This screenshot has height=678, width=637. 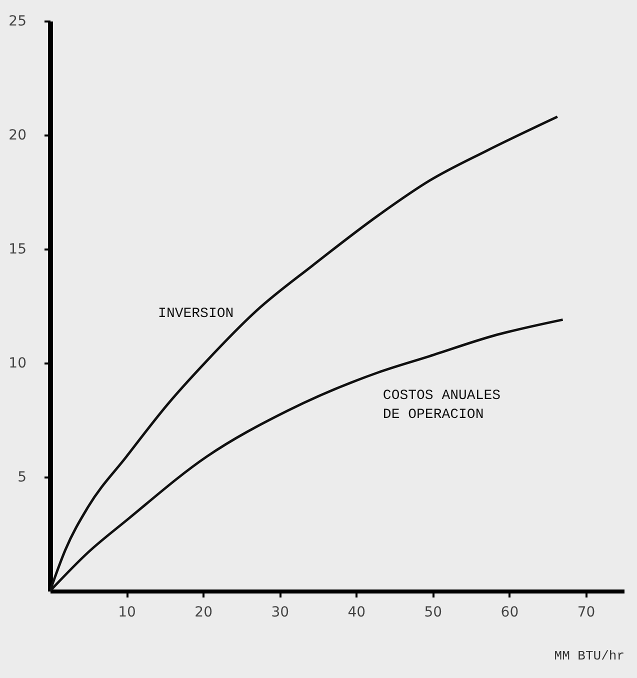 What do you see at coordinates (357, 612) in the screenshot?
I see `x-tick-label: 40` at bounding box center [357, 612].